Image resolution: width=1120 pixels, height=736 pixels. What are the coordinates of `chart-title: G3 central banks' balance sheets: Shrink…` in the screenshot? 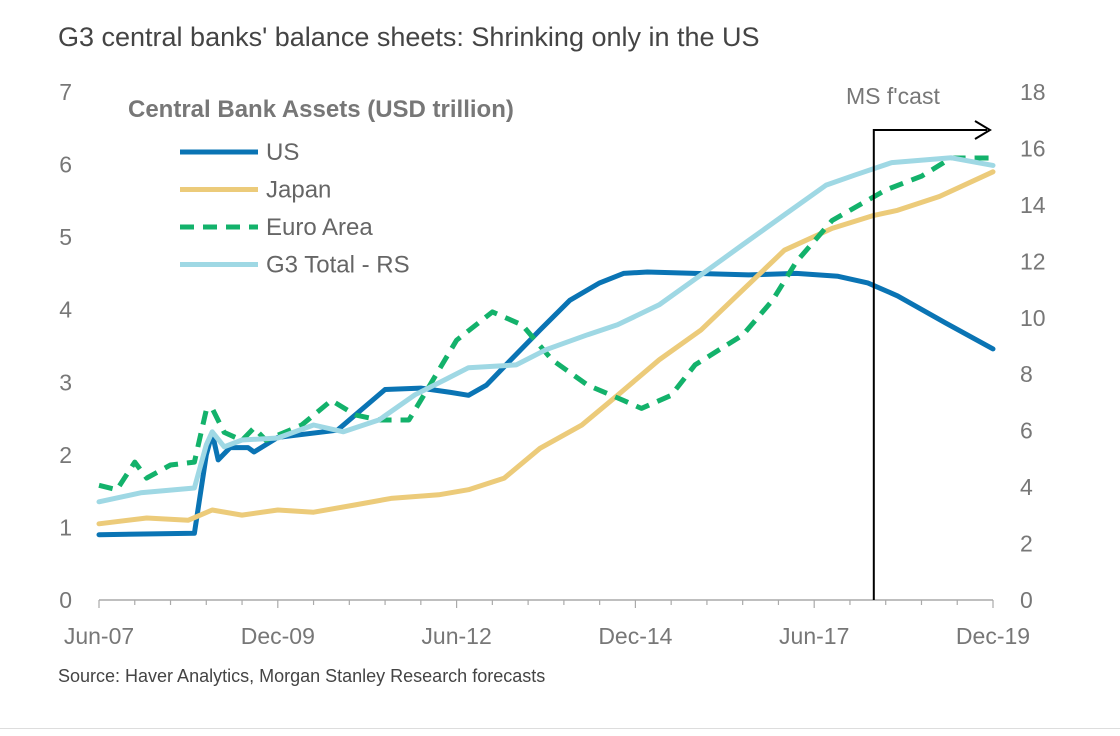 It's located at (409, 37).